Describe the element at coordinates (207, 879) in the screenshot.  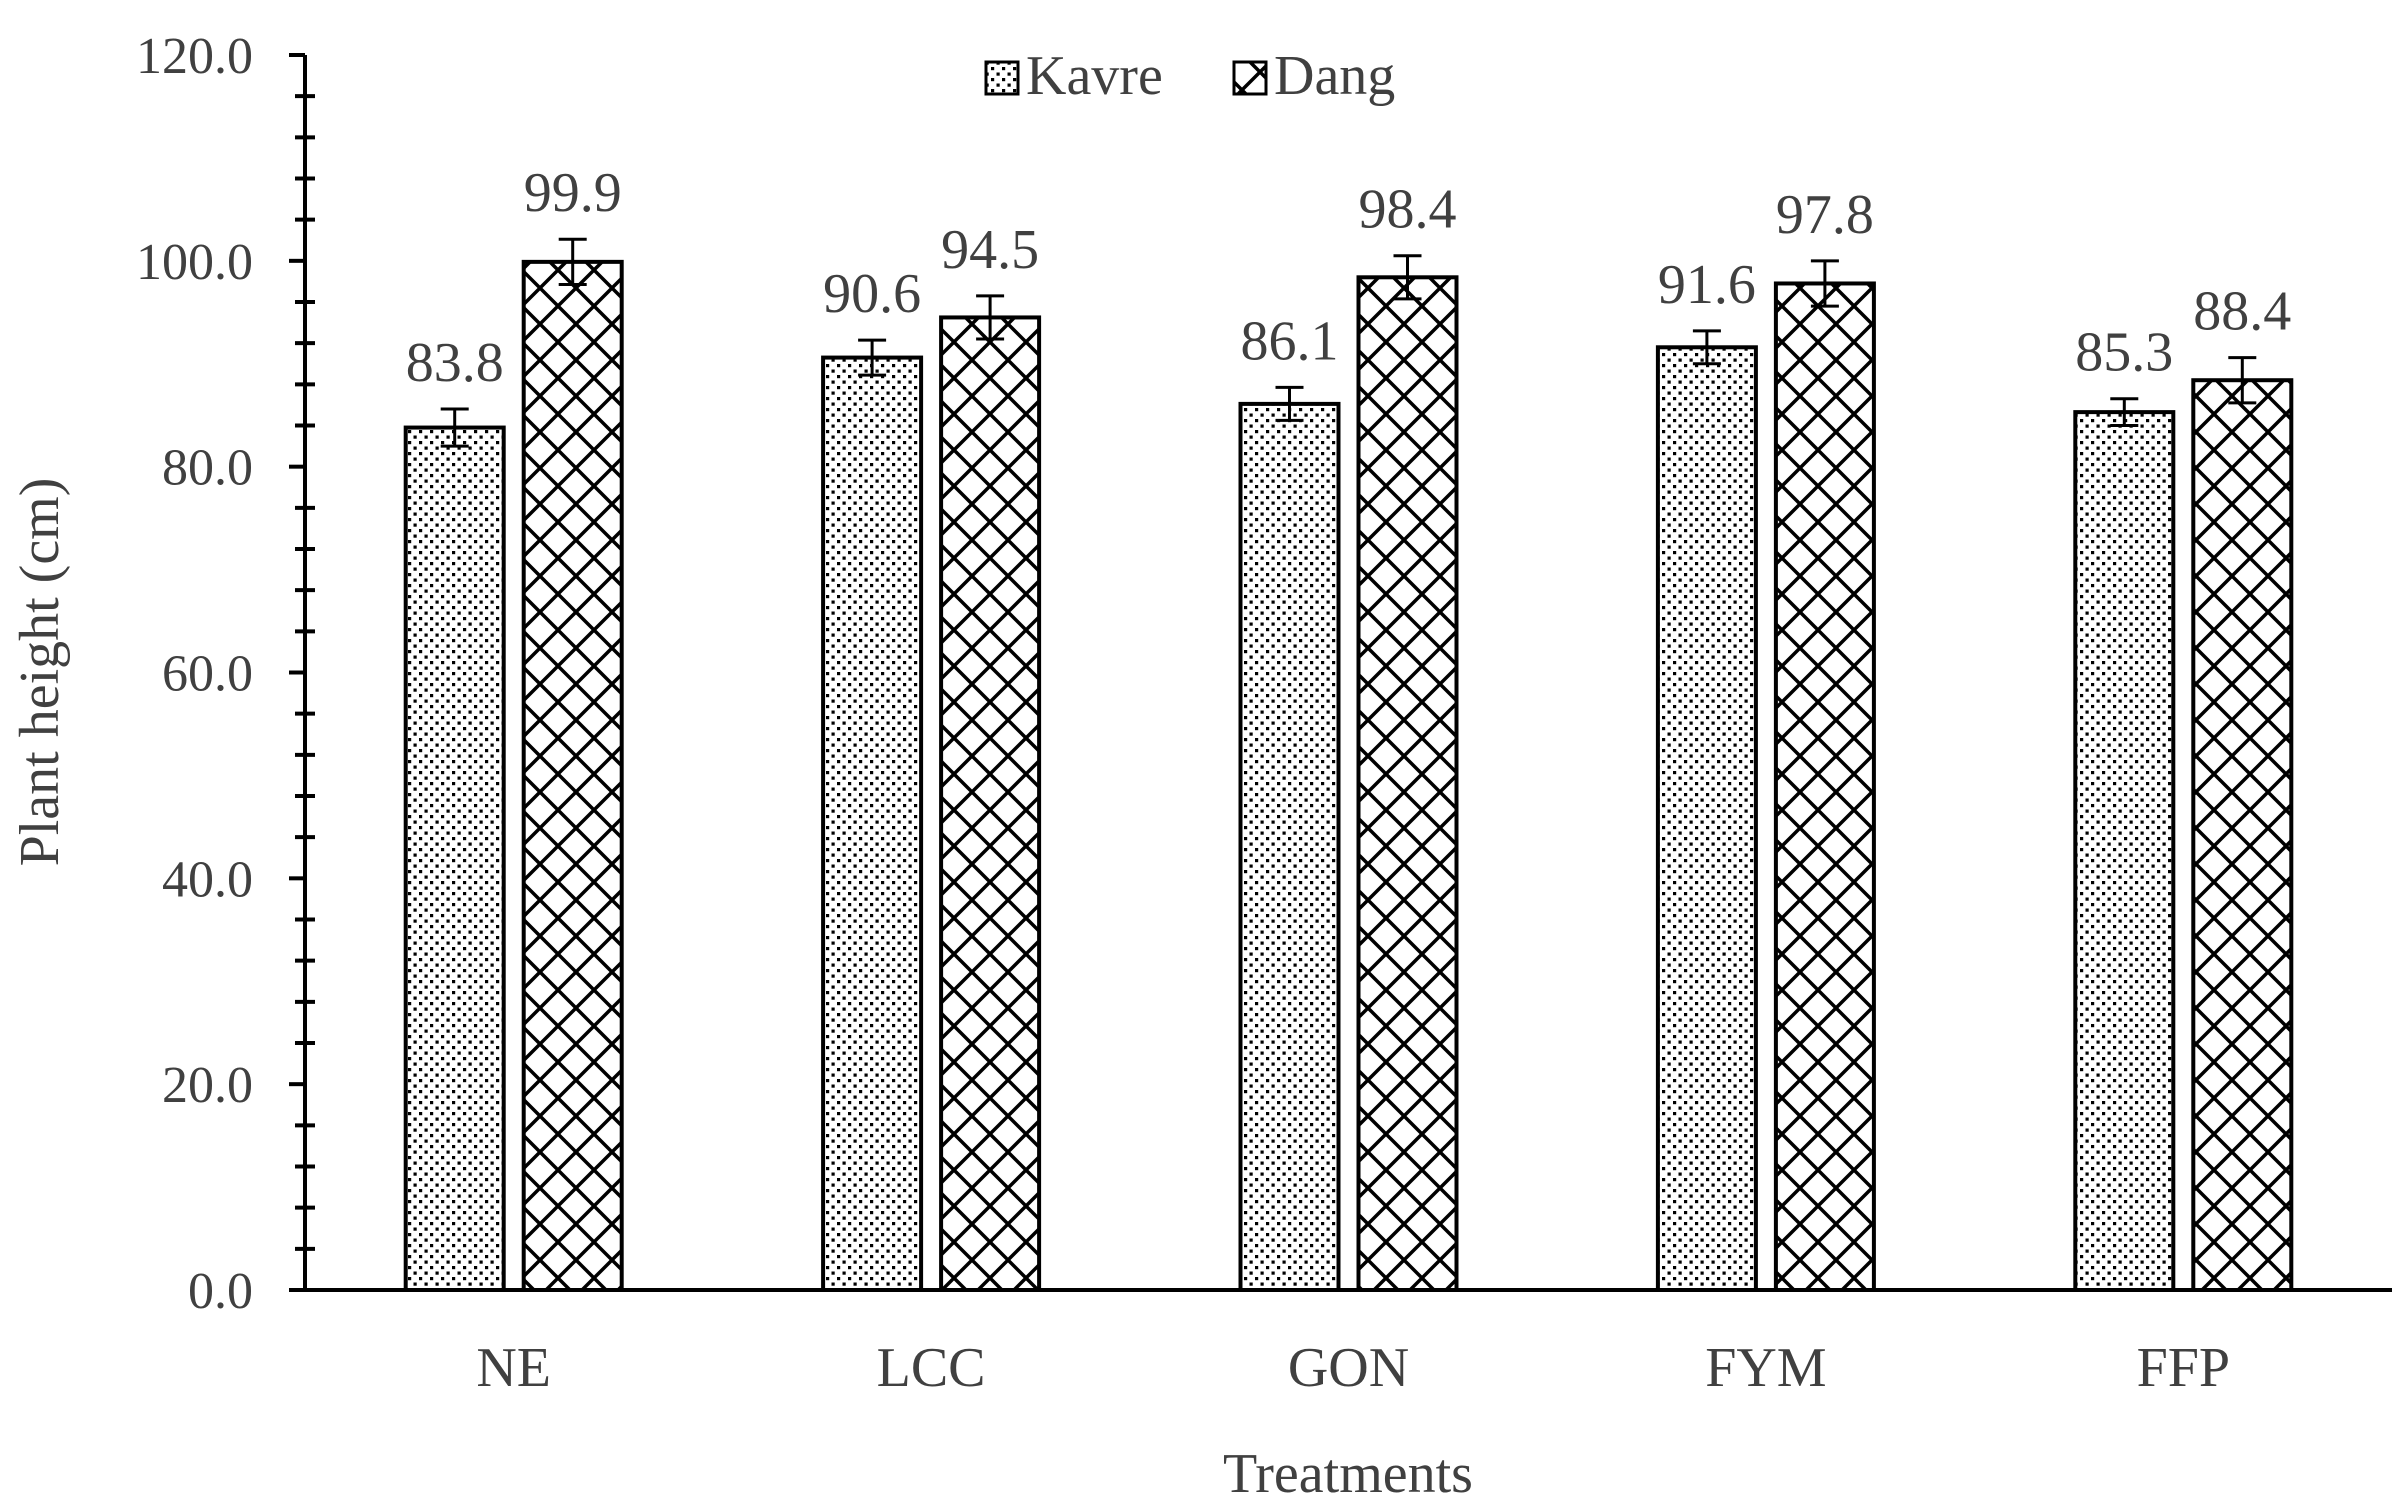
I see `y-tick-label: 40.0` at that location.